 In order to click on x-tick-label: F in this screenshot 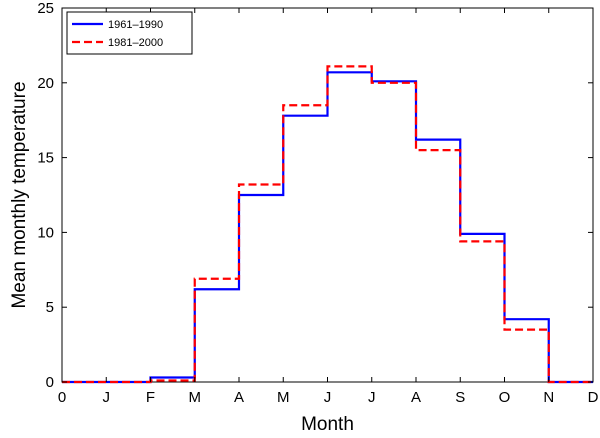, I will do `click(150, 397)`.